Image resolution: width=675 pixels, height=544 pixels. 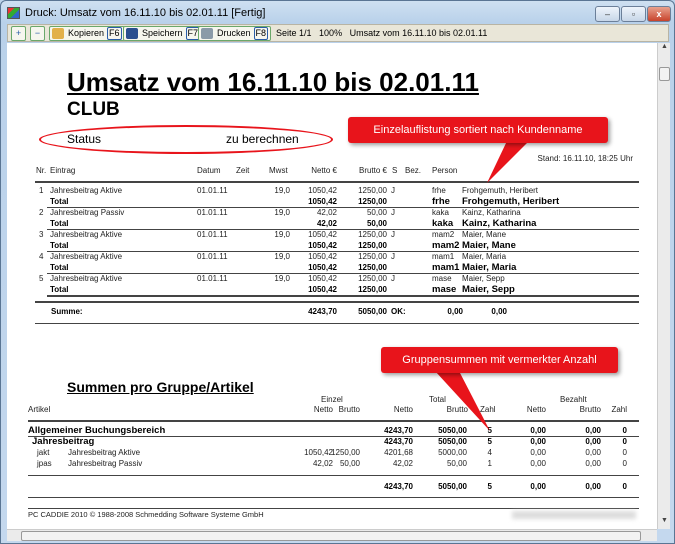 I want to click on entry-person: Maier, Maria, so click(x=484, y=256).